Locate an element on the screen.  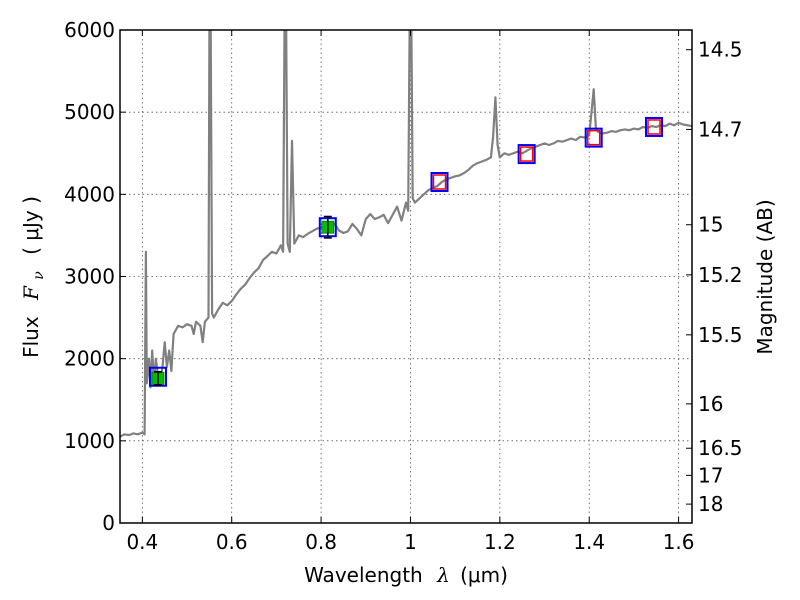
x-tick-label: 1.4 is located at coordinates (589, 542).